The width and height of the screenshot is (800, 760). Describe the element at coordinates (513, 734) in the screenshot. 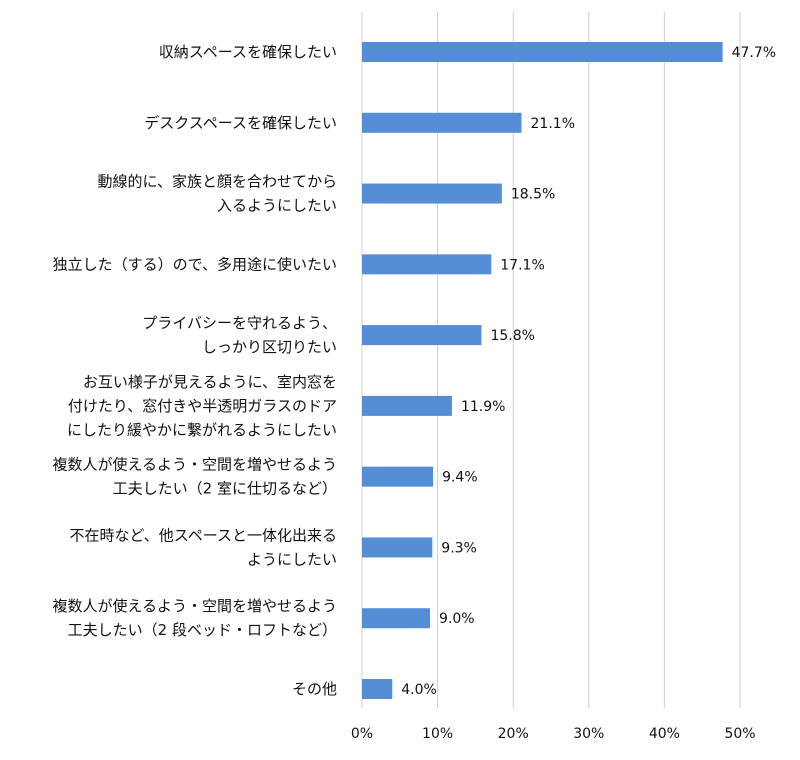

I see `x-tick-label: 20%` at that location.